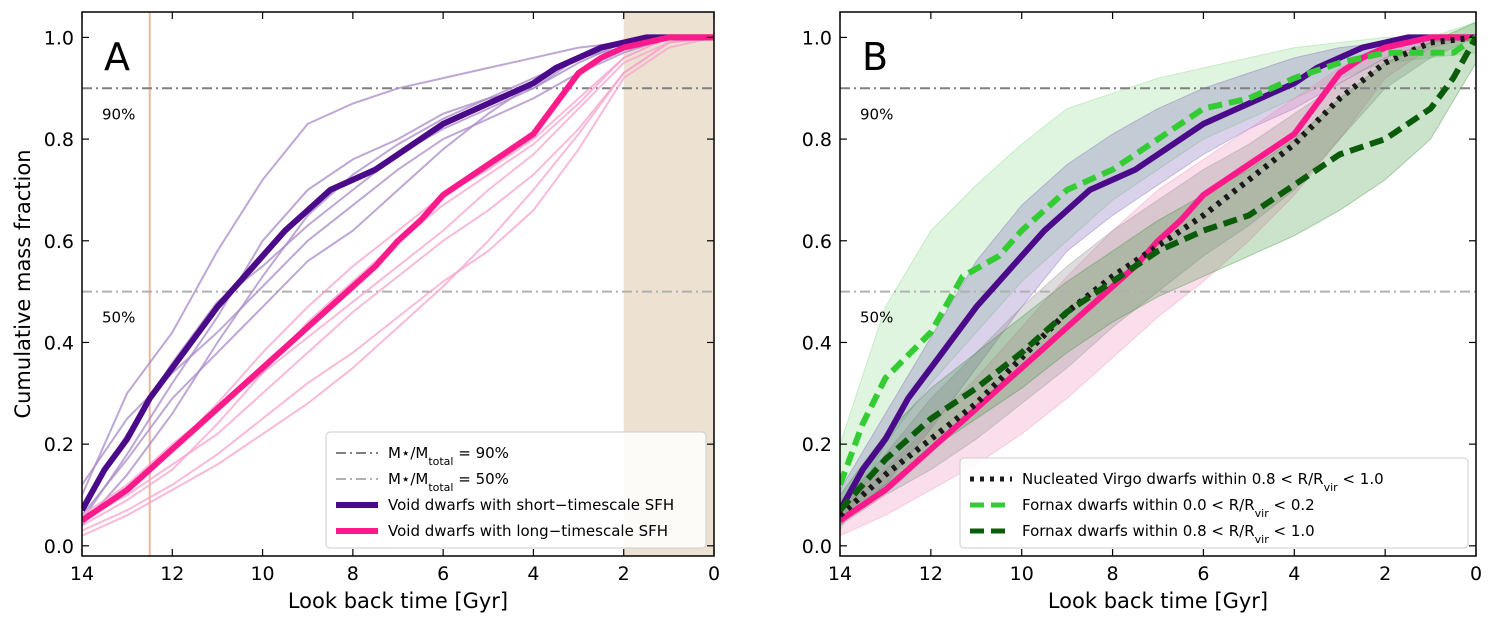  What do you see at coordinates (817, 343) in the screenshot?
I see `panel-b-y-tick-label: 0.4` at bounding box center [817, 343].